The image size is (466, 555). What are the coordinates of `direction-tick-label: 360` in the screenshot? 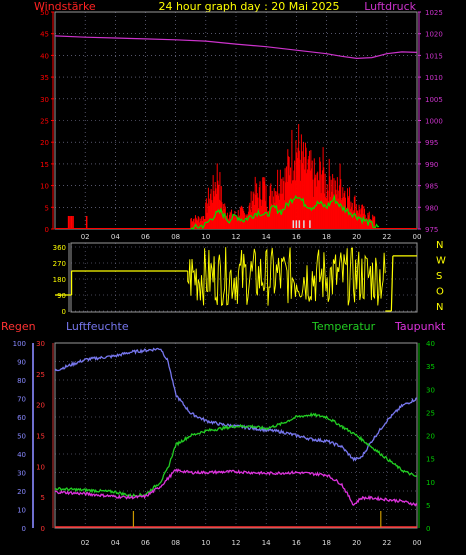 It's located at (59, 248).